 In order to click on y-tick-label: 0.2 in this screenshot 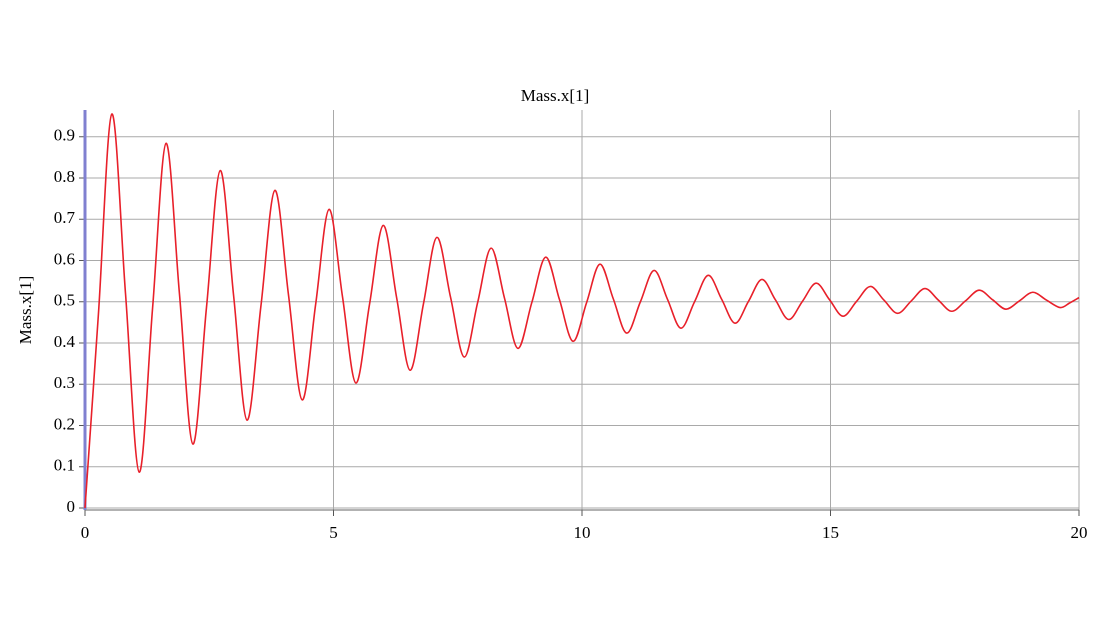, I will do `click(64, 423)`.